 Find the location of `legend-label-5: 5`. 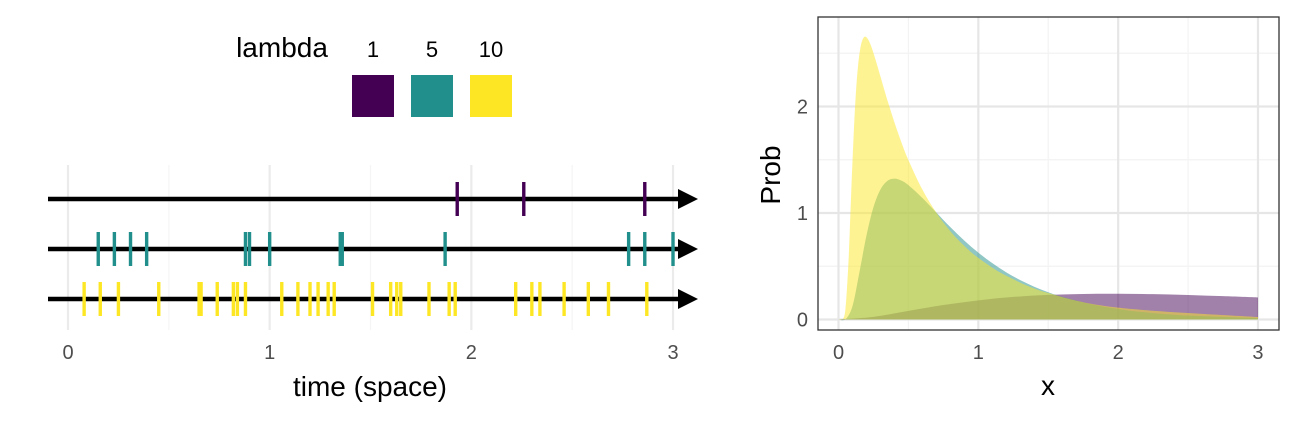

legend-label-5: 5 is located at coordinates (432, 49).